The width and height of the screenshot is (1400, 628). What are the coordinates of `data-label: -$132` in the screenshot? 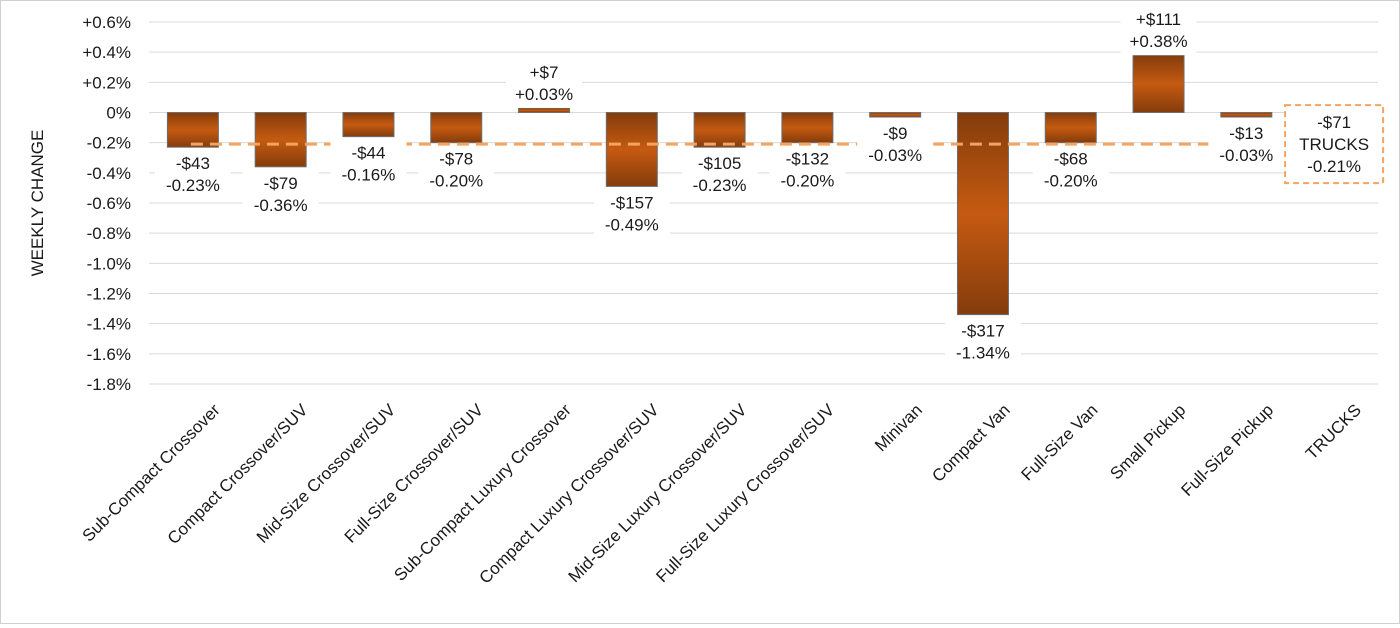 It's located at (807, 159).